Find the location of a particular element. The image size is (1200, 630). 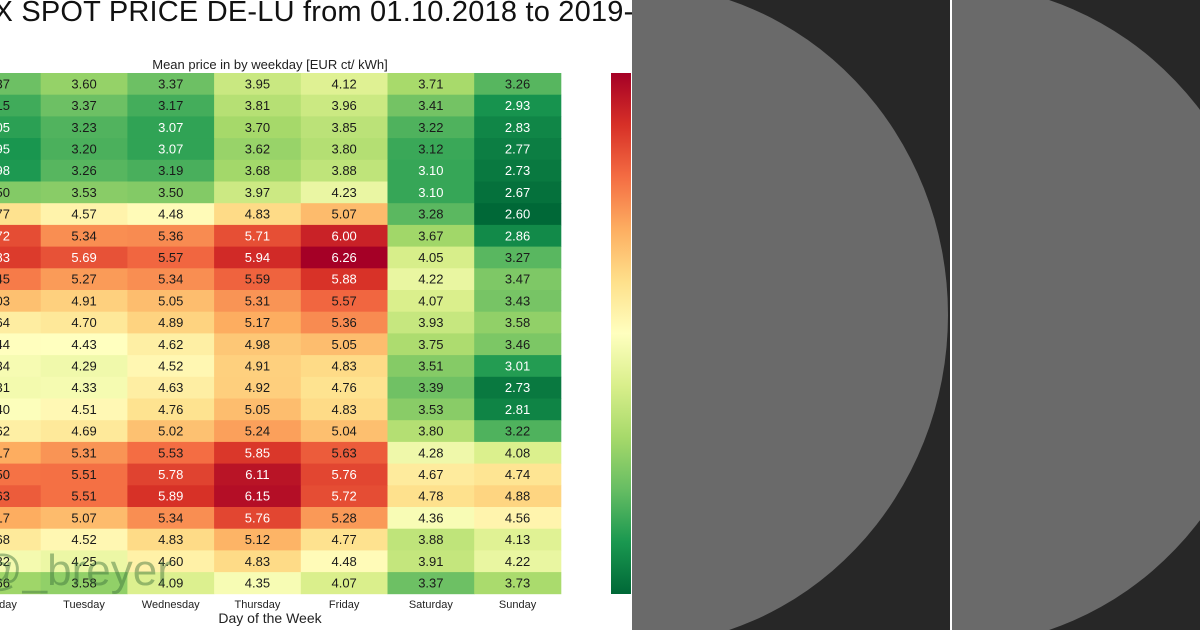

heatmap-cell-label: 5.59 is located at coordinates (257, 279).